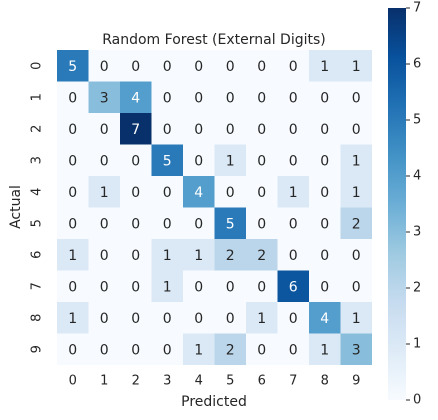 The height and width of the screenshot is (420, 438). What do you see at coordinates (417, 288) in the screenshot?
I see `colorbar-tick-label: 2` at bounding box center [417, 288].